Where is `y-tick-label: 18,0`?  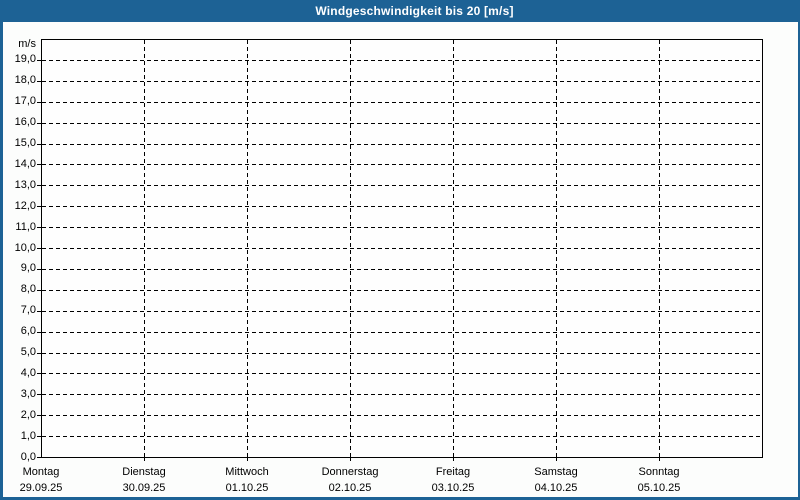 y-tick-label: 18,0 is located at coordinates (25, 80).